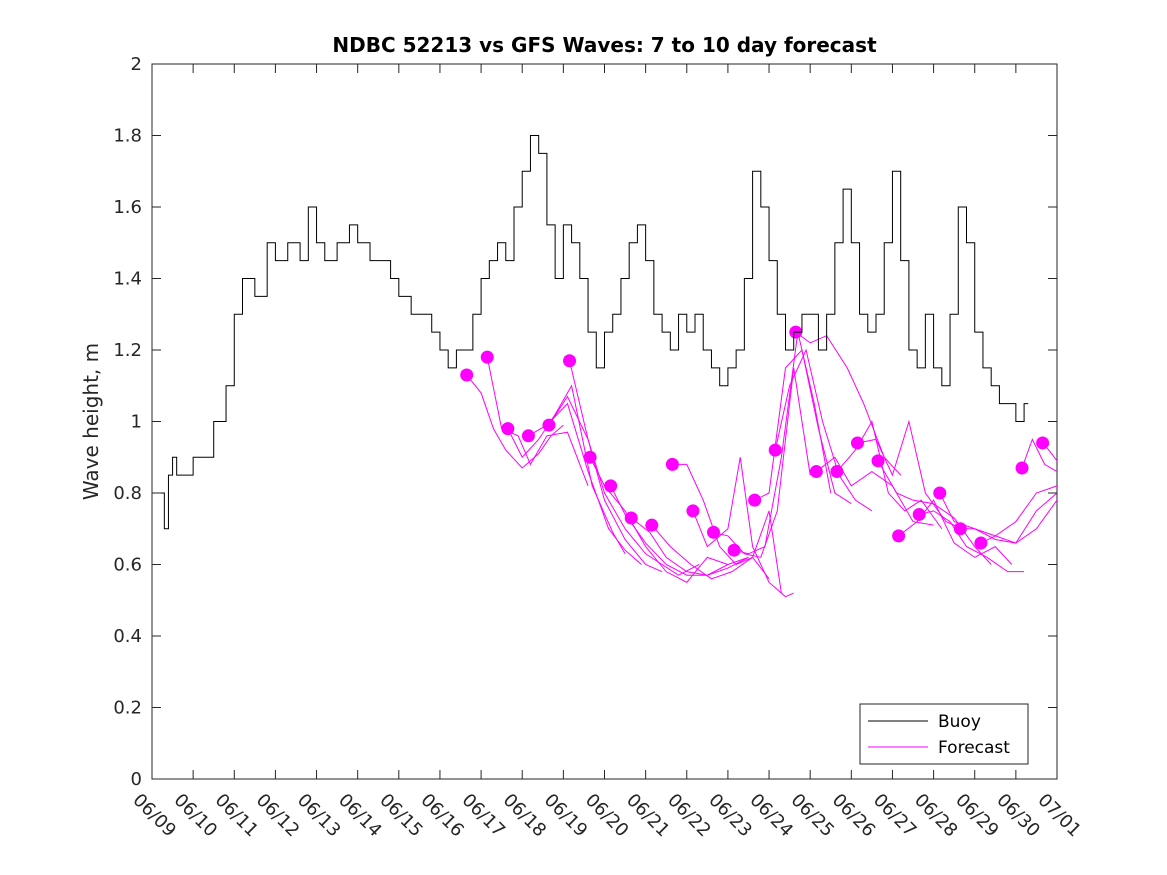  Describe the element at coordinates (91, 421) in the screenshot. I see `y-axis-title: Wave height, m` at that location.